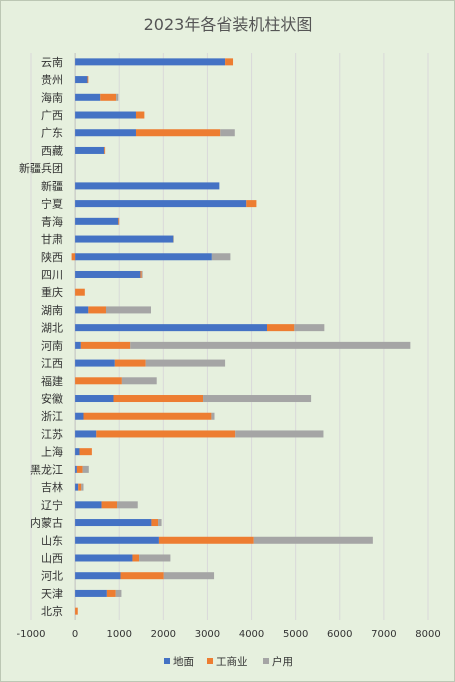 Image resolution: width=455 pixels, height=682 pixels. I want to click on category-label-8: 宁夏, so click(52, 204).